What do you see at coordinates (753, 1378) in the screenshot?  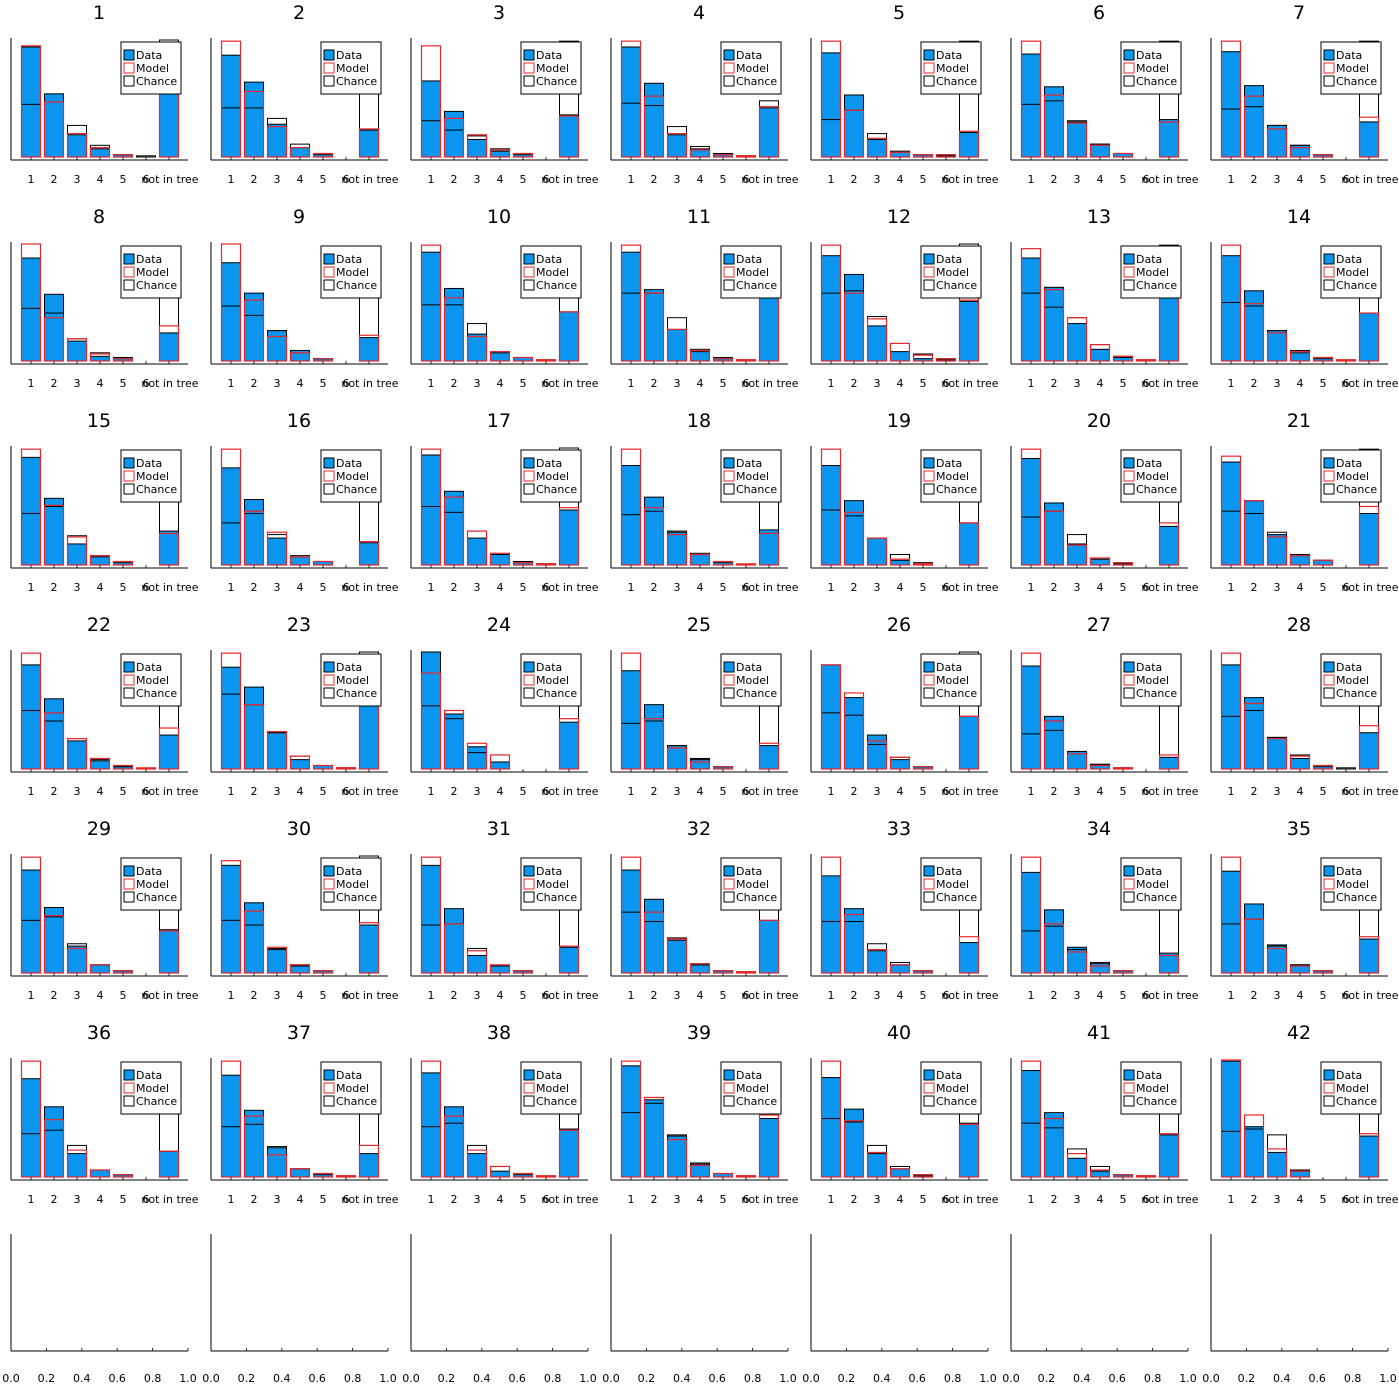 I see `x-tick-label: 0.8` at bounding box center [753, 1378].